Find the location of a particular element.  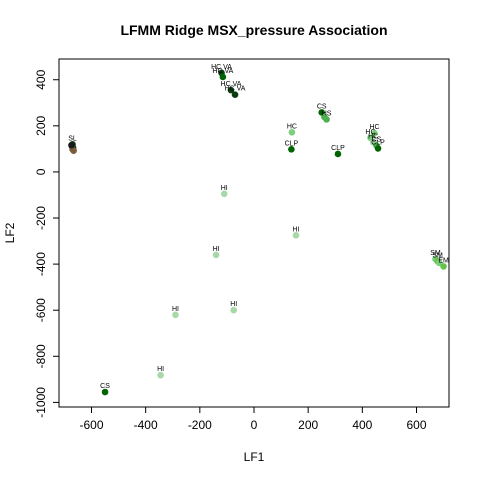

y-tick-label: -200 is located at coordinates (41, 218).